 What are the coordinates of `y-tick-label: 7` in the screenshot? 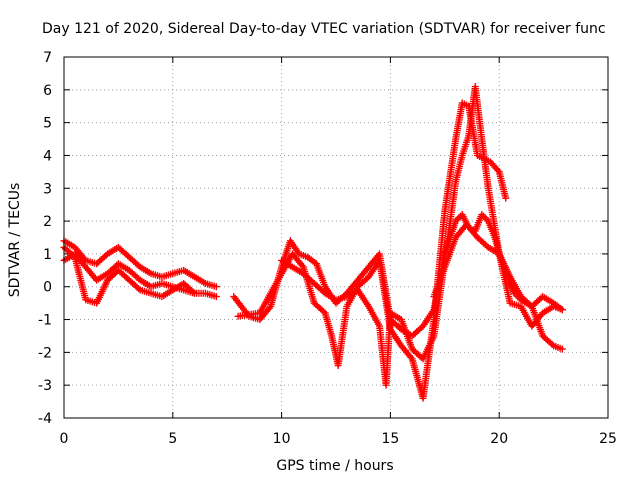 It's located at (47, 58).